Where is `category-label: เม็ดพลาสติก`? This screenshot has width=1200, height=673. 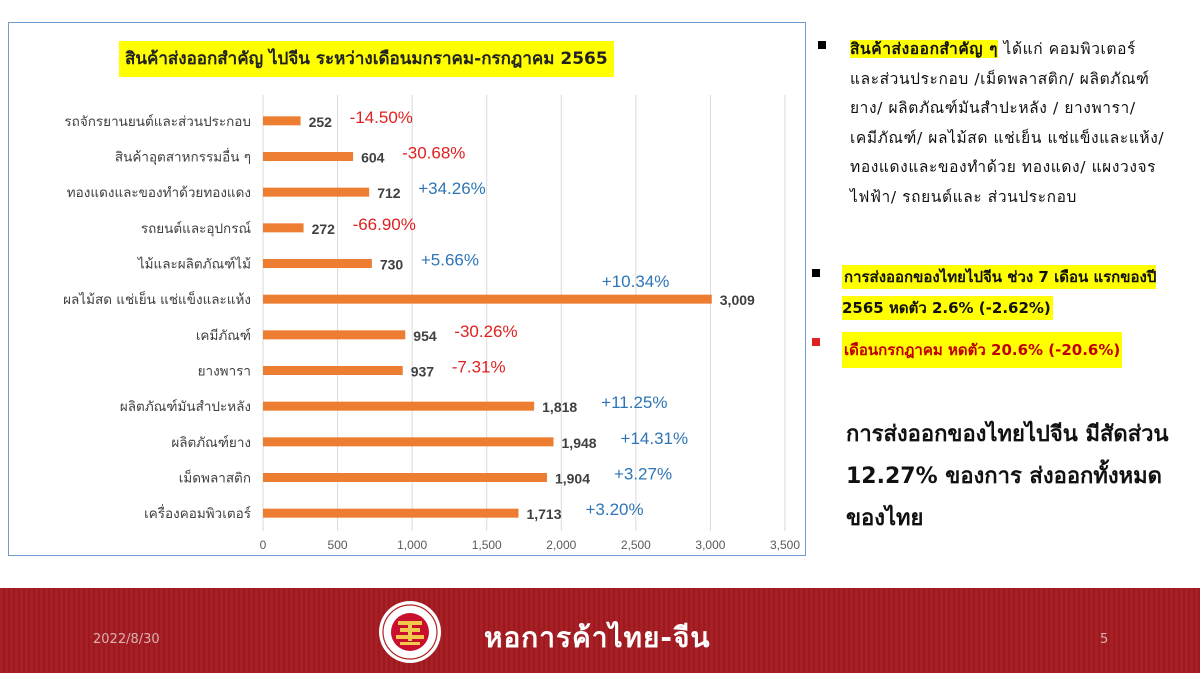
category-label: เม็ดพลาสติก is located at coordinates (215, 478).